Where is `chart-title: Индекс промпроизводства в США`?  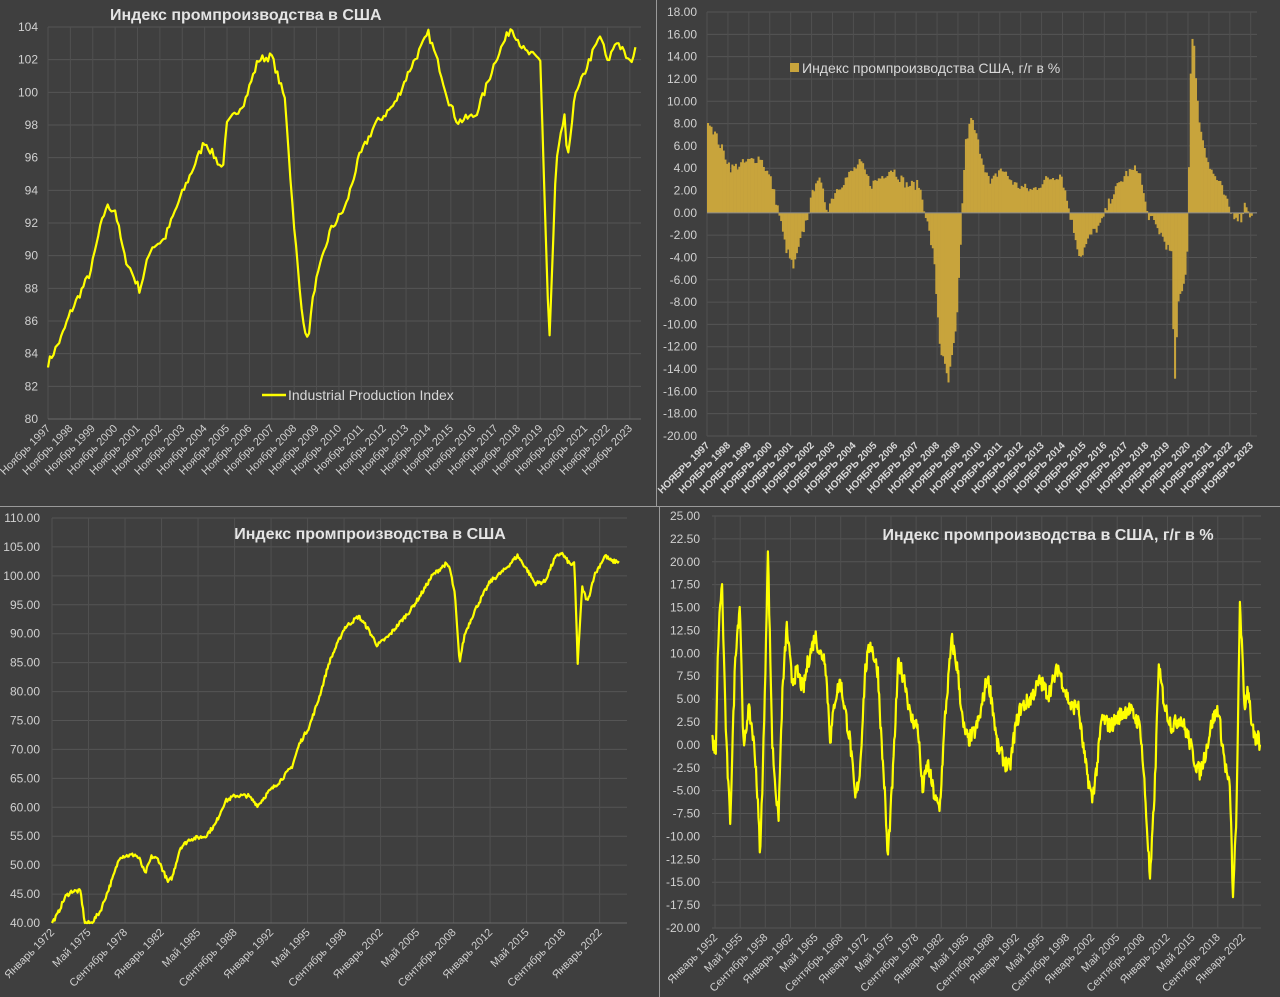
chart-title: Индекс промпроизводства в США is located at coordinates (246, 15).